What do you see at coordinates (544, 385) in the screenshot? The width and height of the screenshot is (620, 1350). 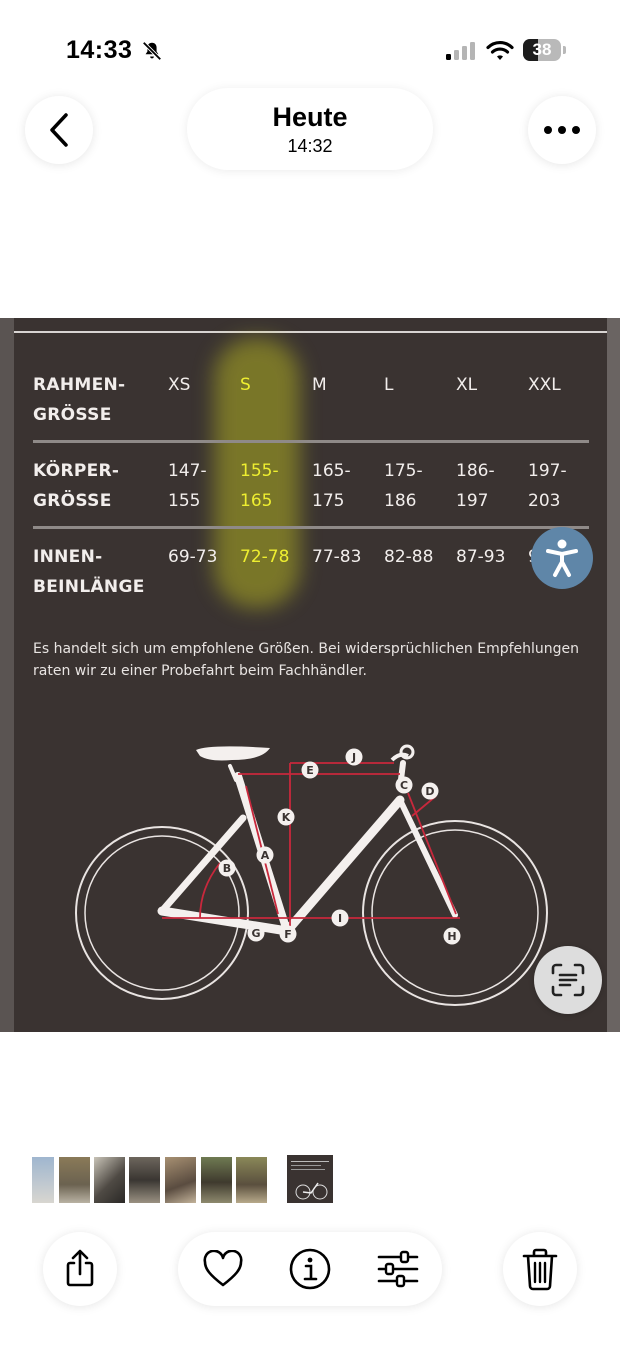 I see `table-cell: XXL` at bounding box center [544, 385].